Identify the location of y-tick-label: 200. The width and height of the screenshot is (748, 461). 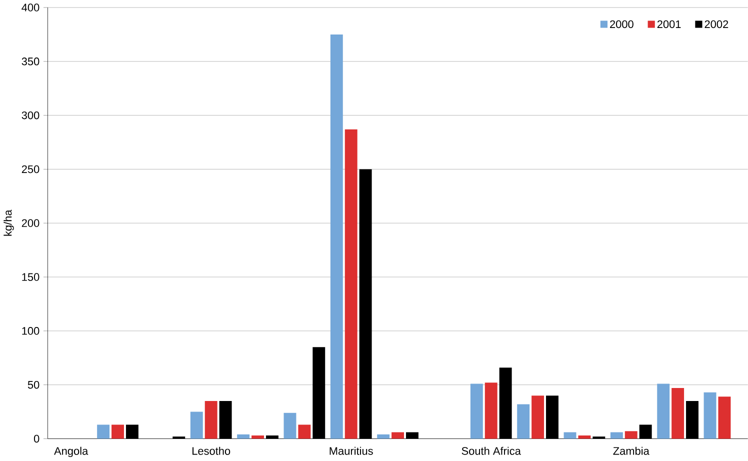
(31, 223).